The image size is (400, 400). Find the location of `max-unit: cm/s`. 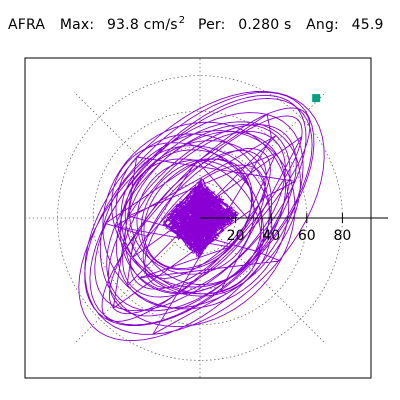

max-unit: cm/s is located at coordinates (160, 25).